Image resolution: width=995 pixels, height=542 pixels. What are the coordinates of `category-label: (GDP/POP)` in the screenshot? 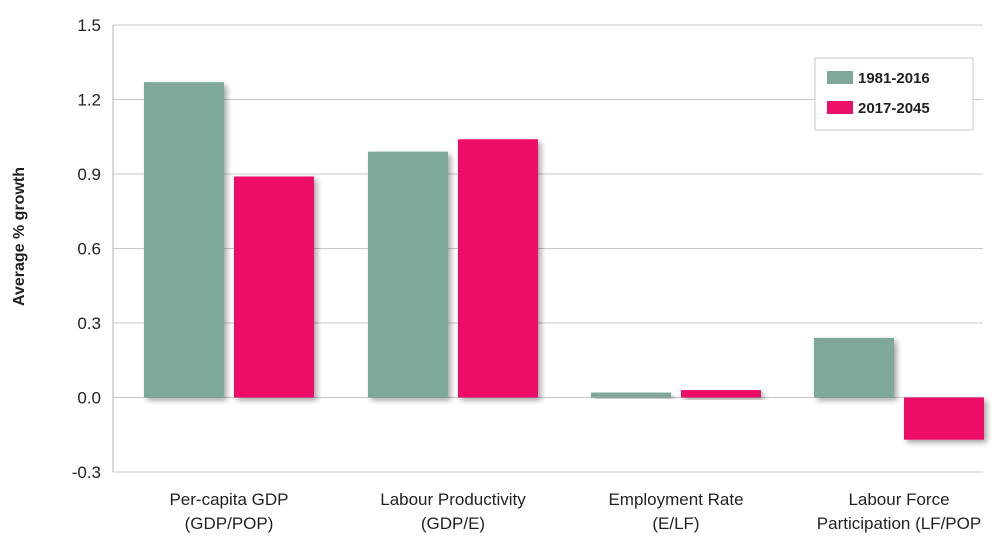 It's located at (229, 523).